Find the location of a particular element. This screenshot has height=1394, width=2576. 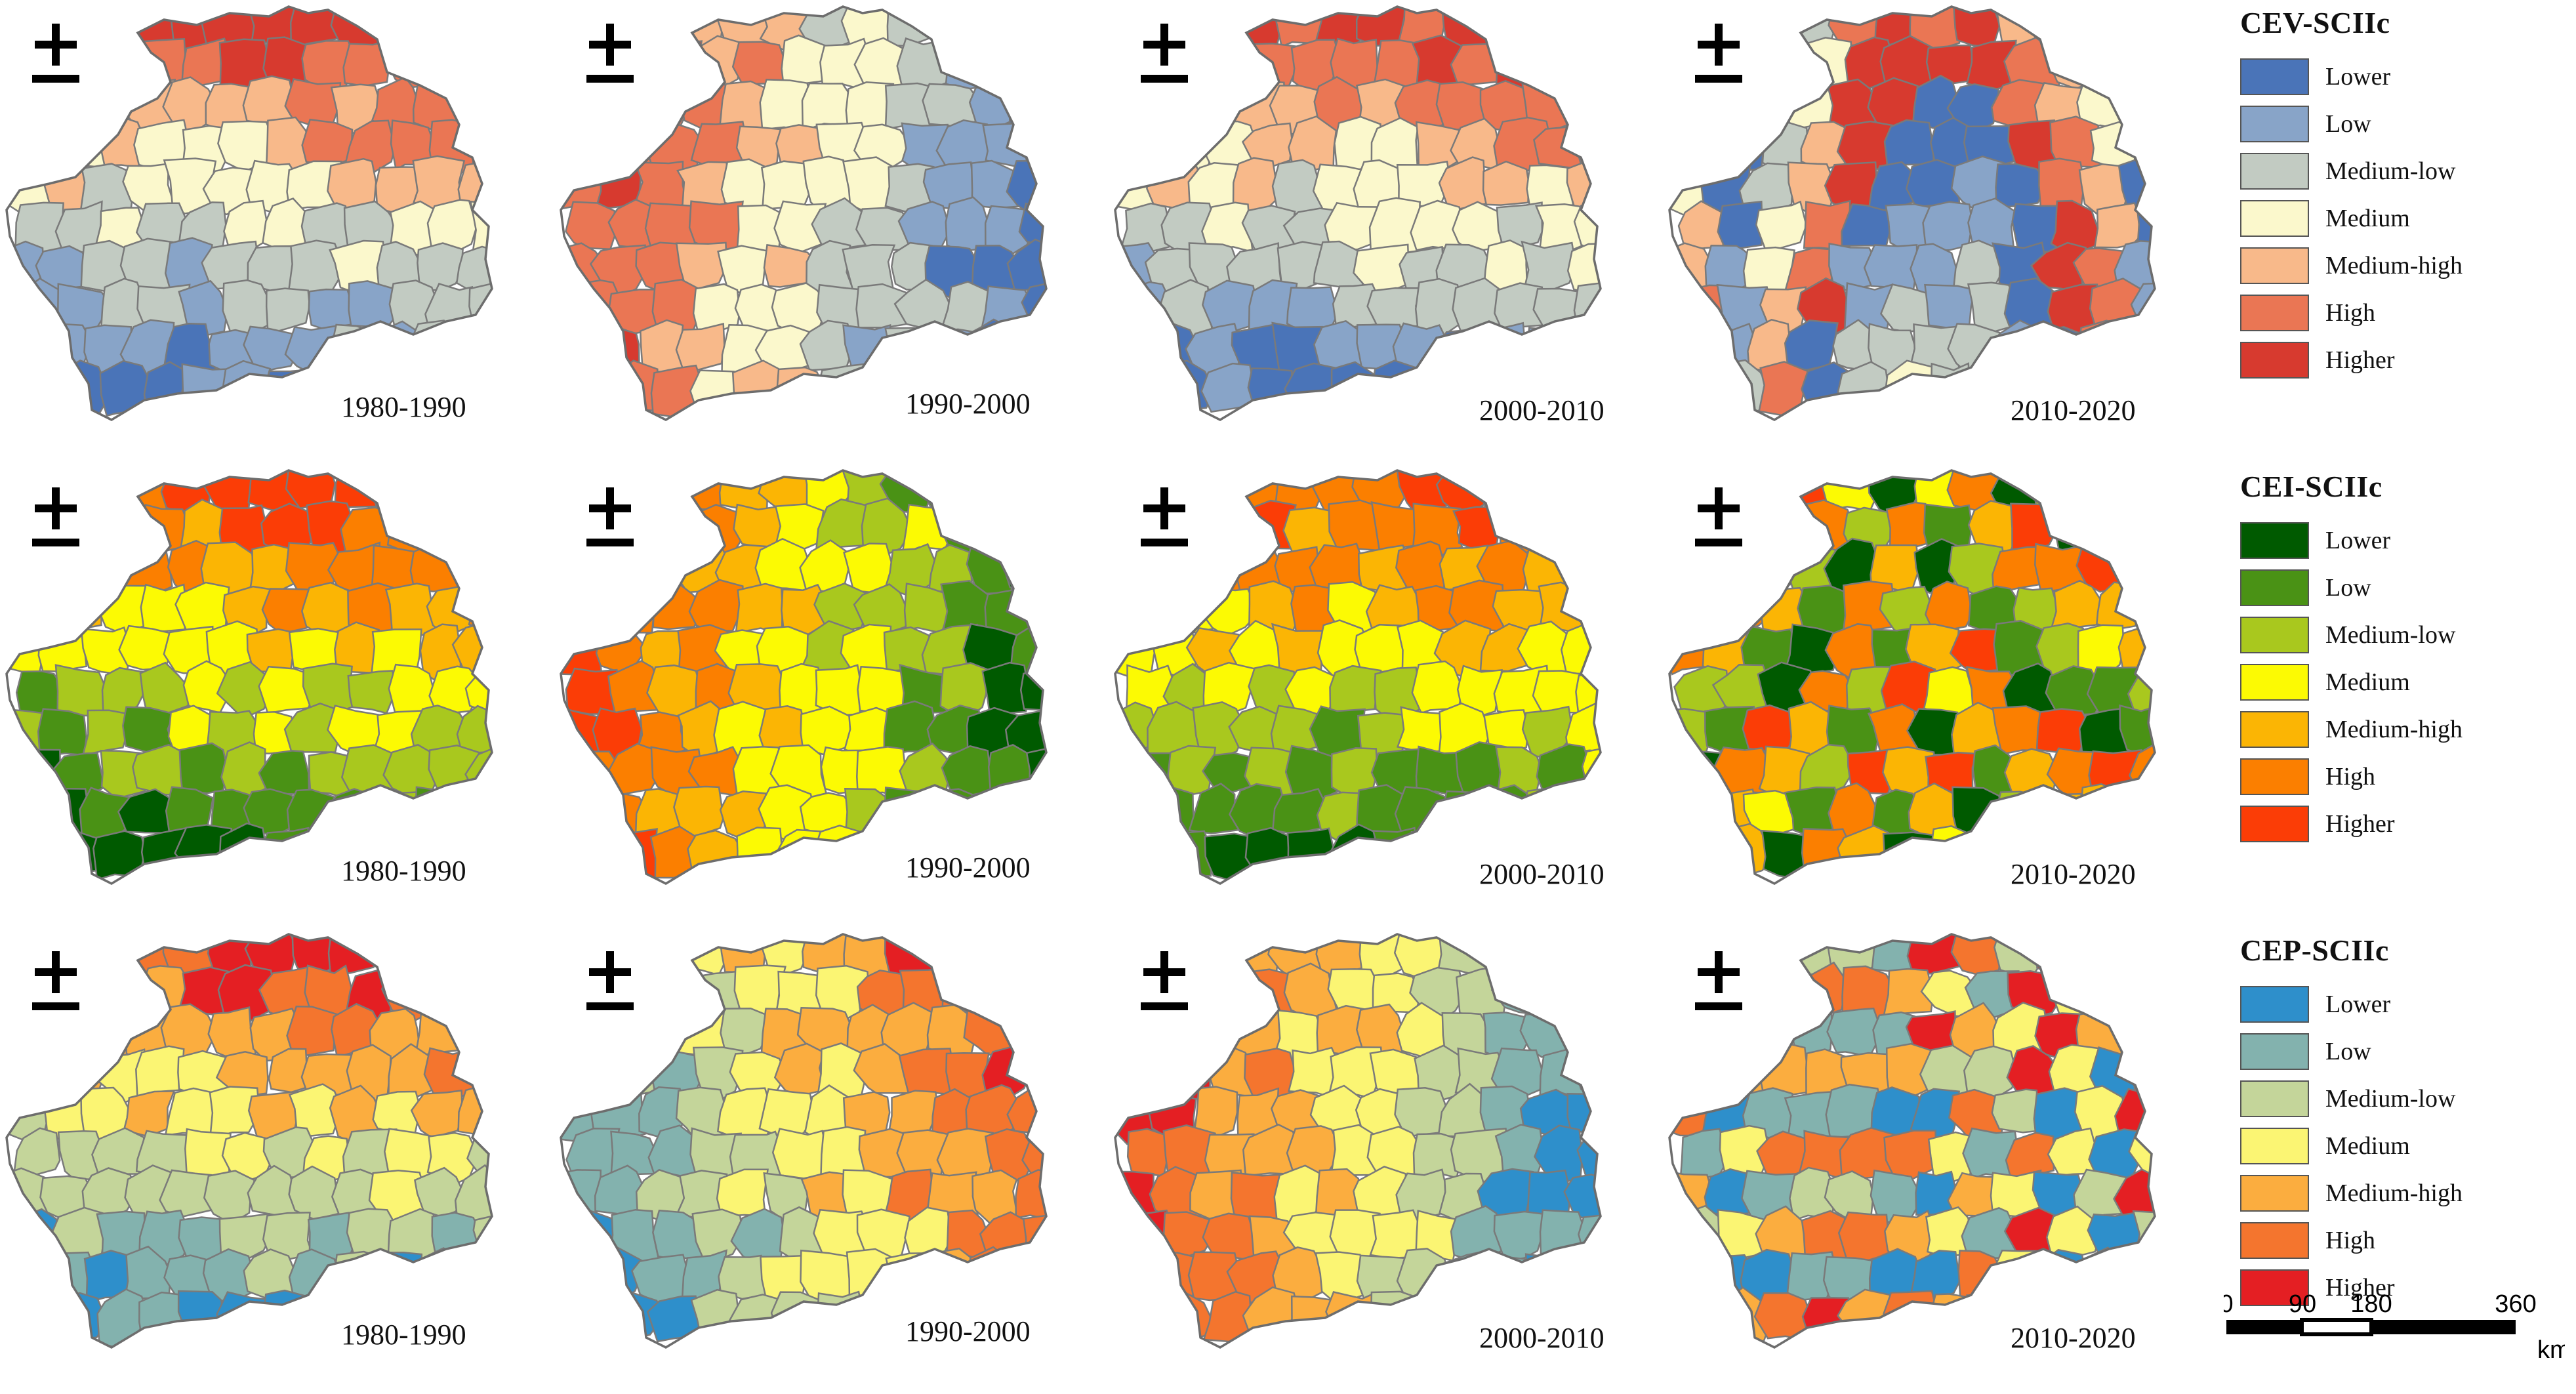

legend-label: High is located at coordinates (2350, 1240).